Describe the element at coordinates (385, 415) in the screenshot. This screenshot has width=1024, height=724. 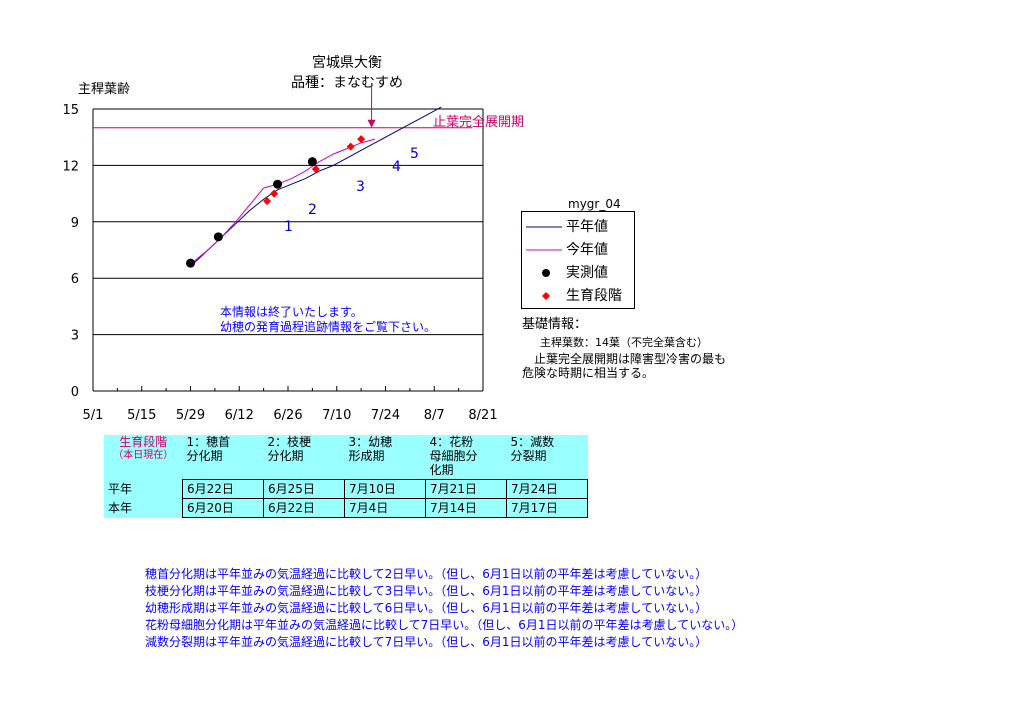
I see `x-tick-label: 7/24` at that location.